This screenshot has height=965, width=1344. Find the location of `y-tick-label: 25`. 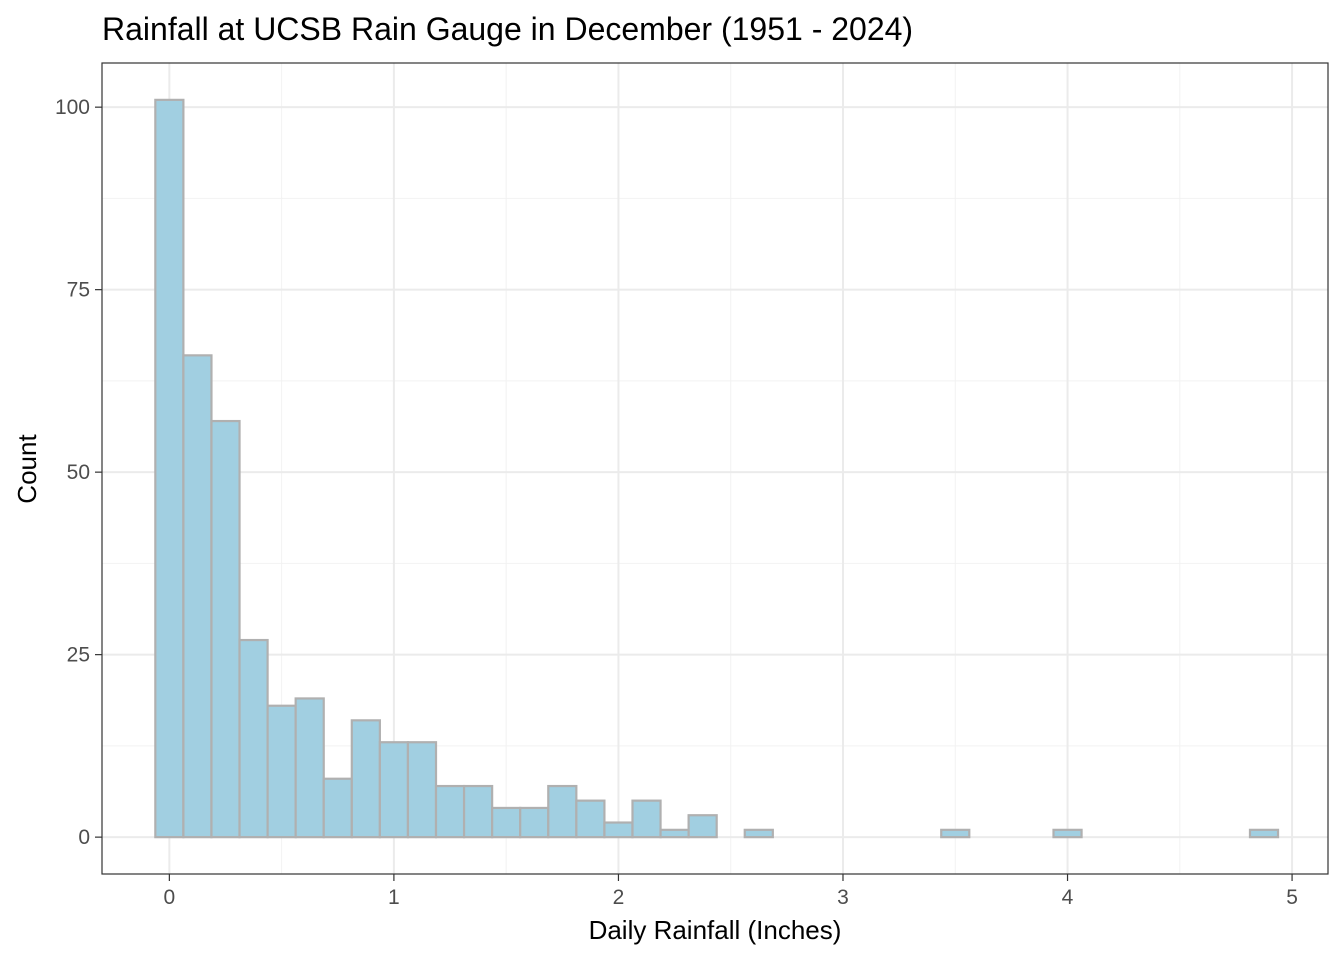

y-tick-label: 25 is located at coordinates (78, 655).